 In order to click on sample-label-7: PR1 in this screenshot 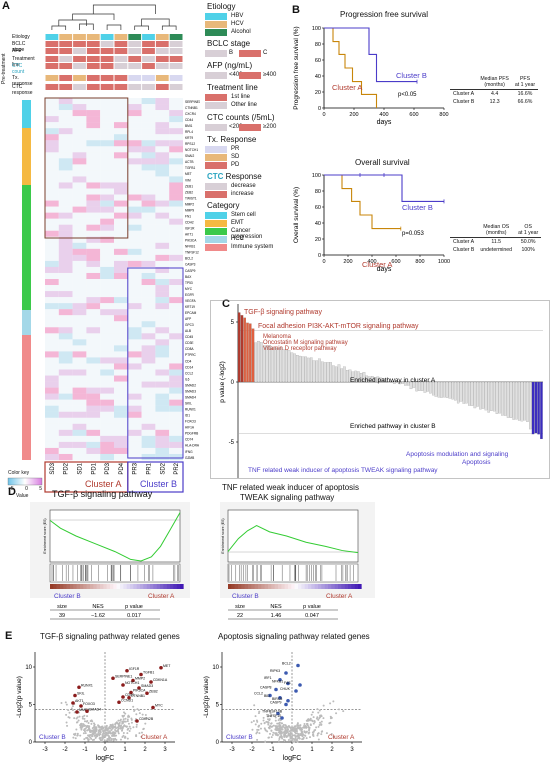, I will do `click(150, 468)`.